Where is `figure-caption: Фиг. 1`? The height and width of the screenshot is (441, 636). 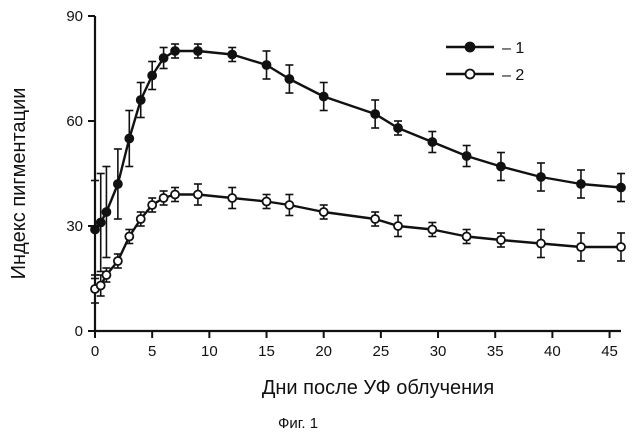
figure-caption: Фиг. 1 is located at coordinates (298, 423).